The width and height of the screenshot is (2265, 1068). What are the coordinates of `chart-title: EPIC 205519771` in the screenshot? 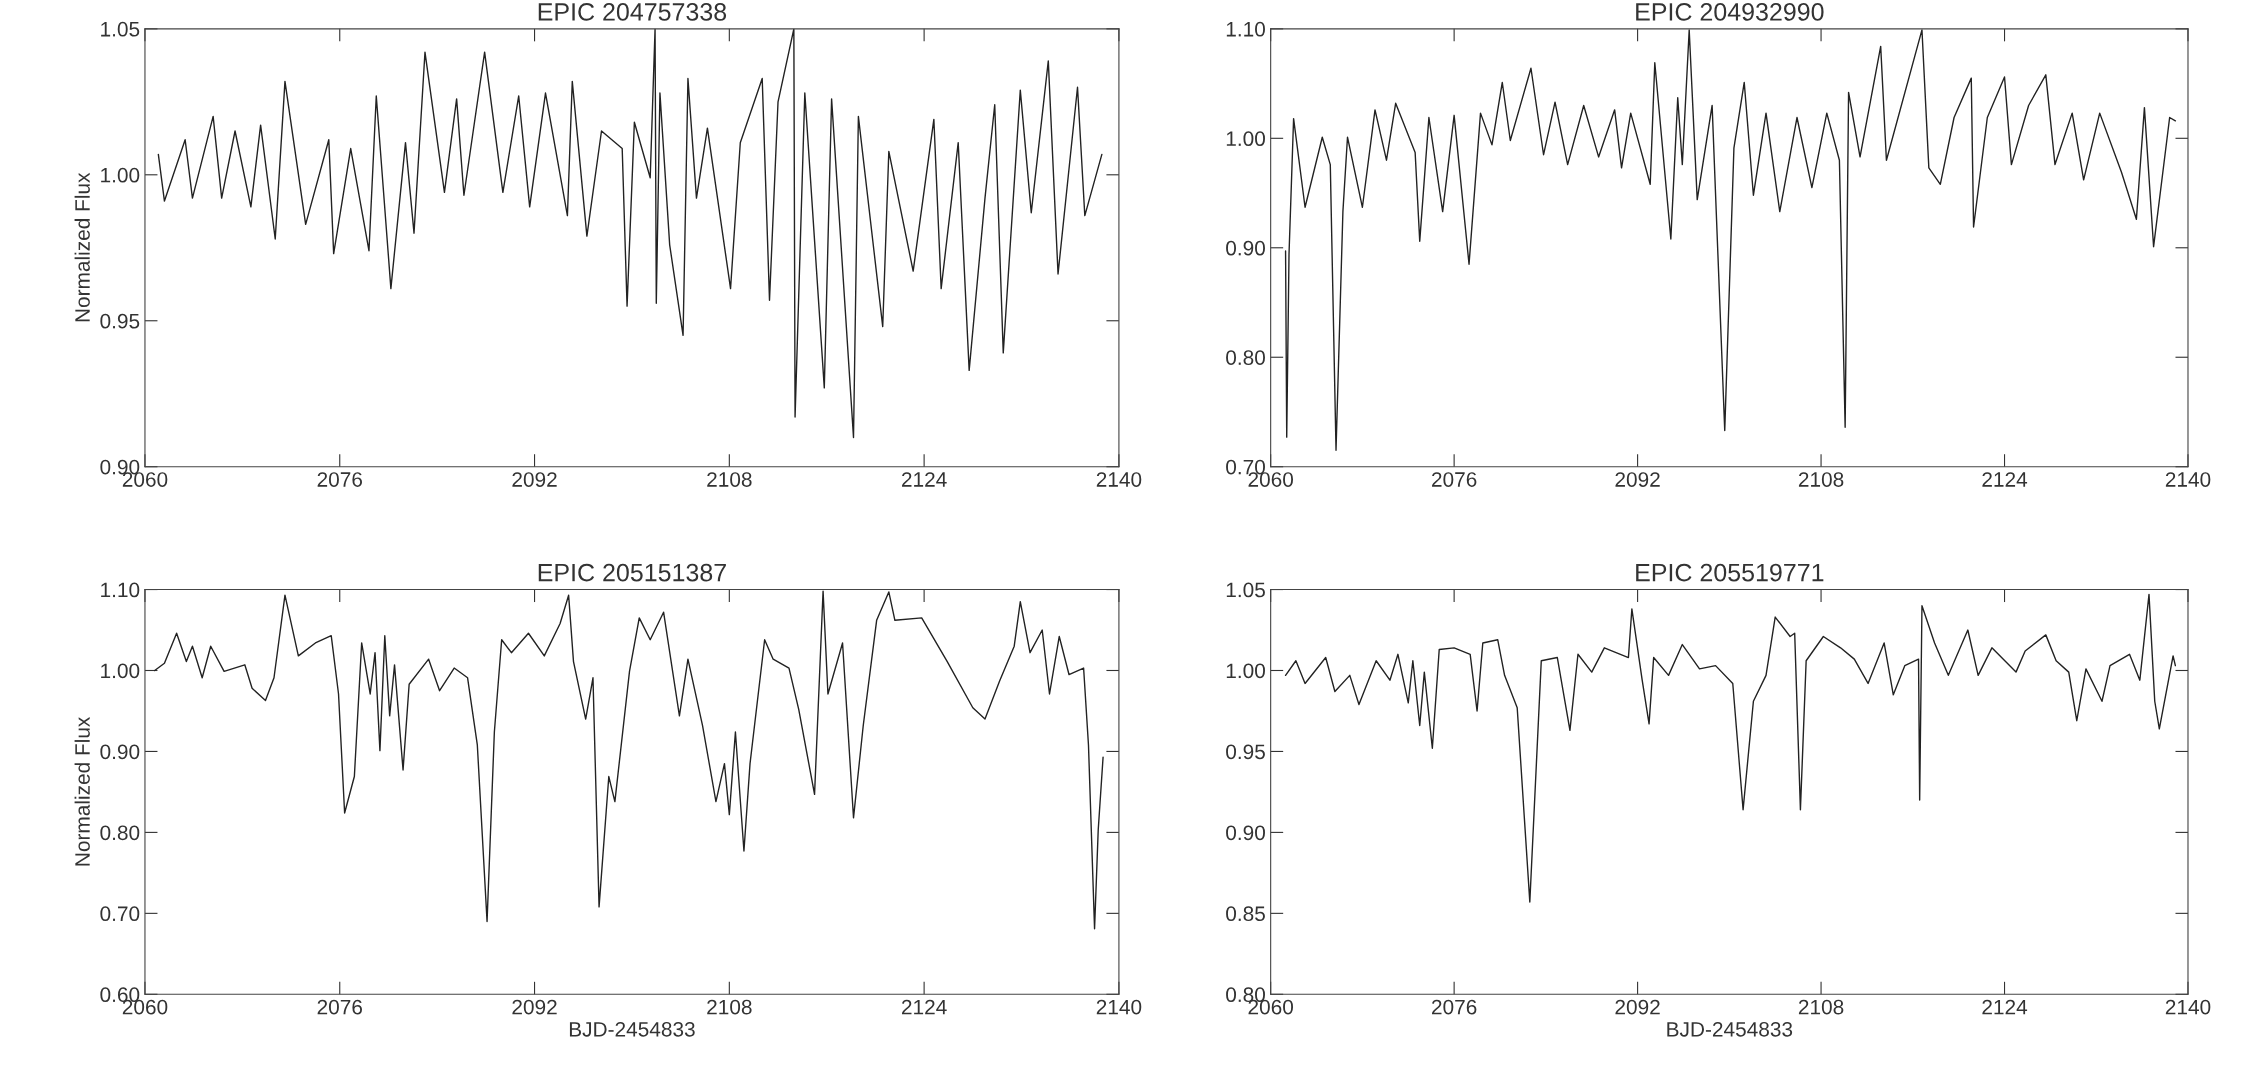 It's located at (1730, 572).